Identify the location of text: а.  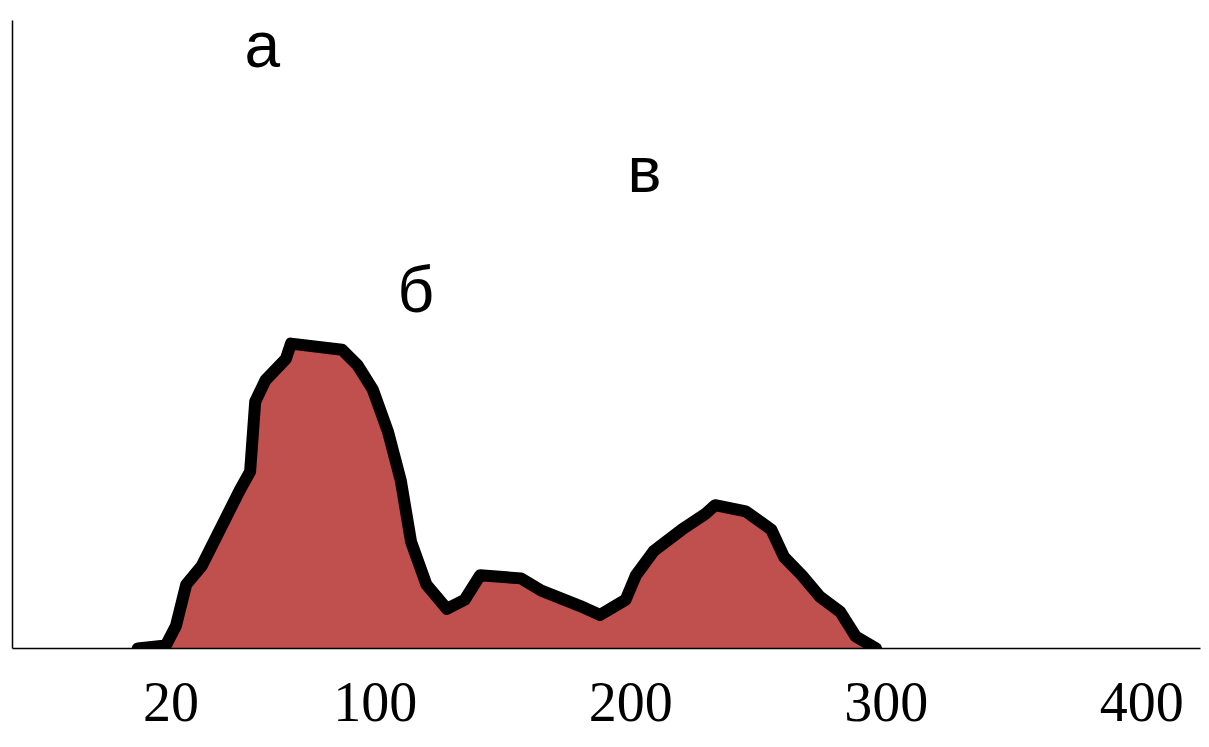
(262, 44).